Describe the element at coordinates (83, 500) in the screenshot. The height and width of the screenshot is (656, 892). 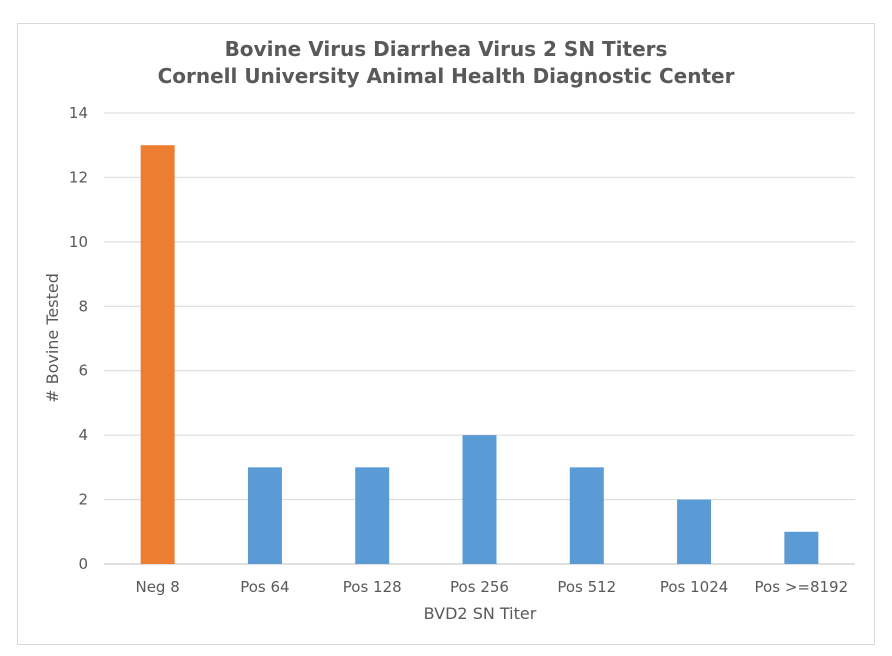
I see `y-tick-label: 2` at that location.